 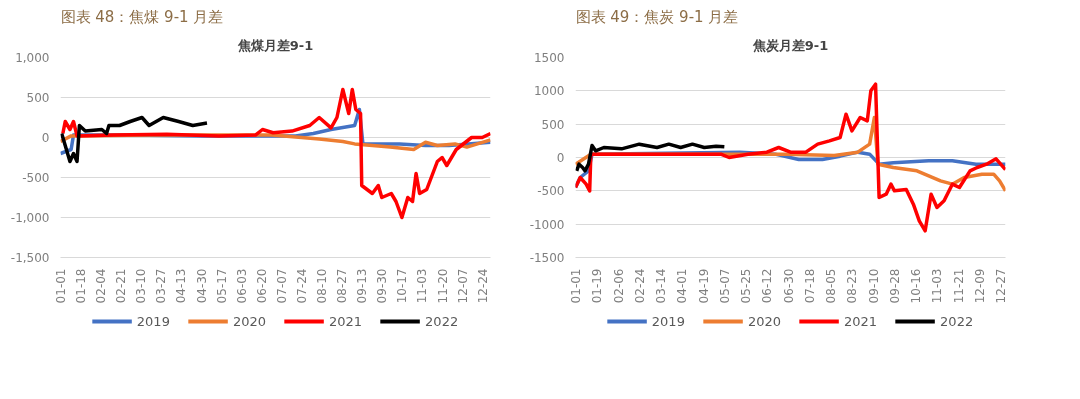 I want to click on x-tick-label: 02-06, so click(x=618, y=286).